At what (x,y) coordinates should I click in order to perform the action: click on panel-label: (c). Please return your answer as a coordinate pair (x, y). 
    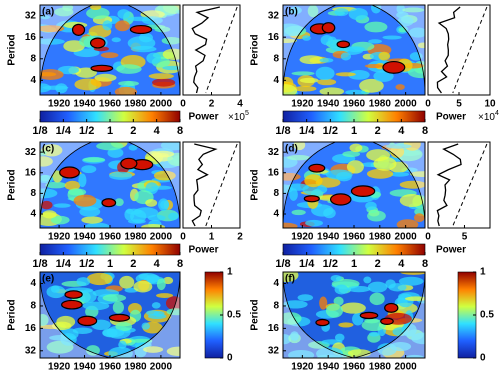
    Looking at the image, I should click on (48, 149).